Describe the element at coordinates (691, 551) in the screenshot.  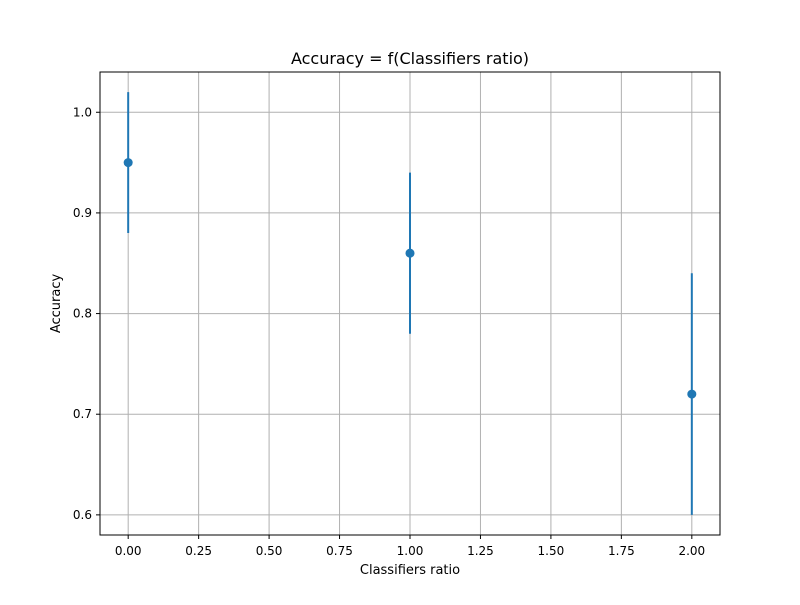
I see `x-tick-label: 2.00` at that location.